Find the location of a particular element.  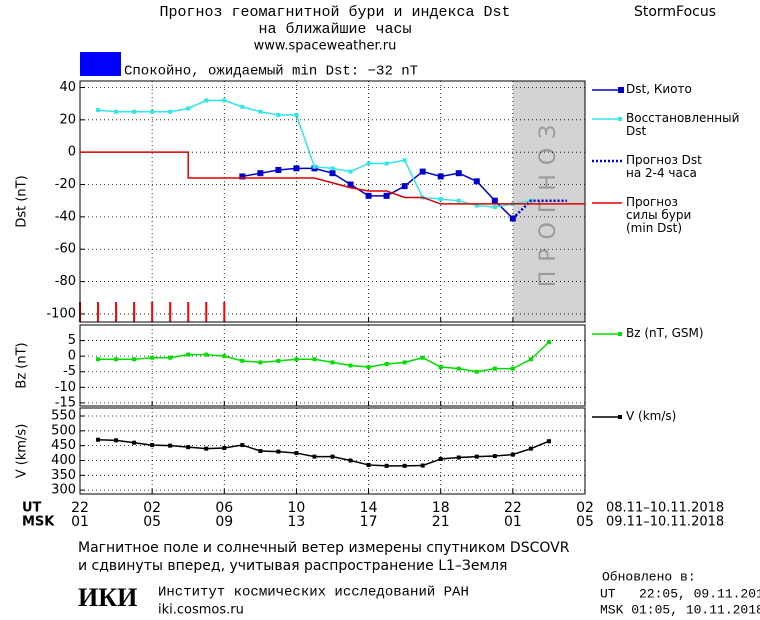

x2-axis-title: MSK is located at coordinates (38, 522).